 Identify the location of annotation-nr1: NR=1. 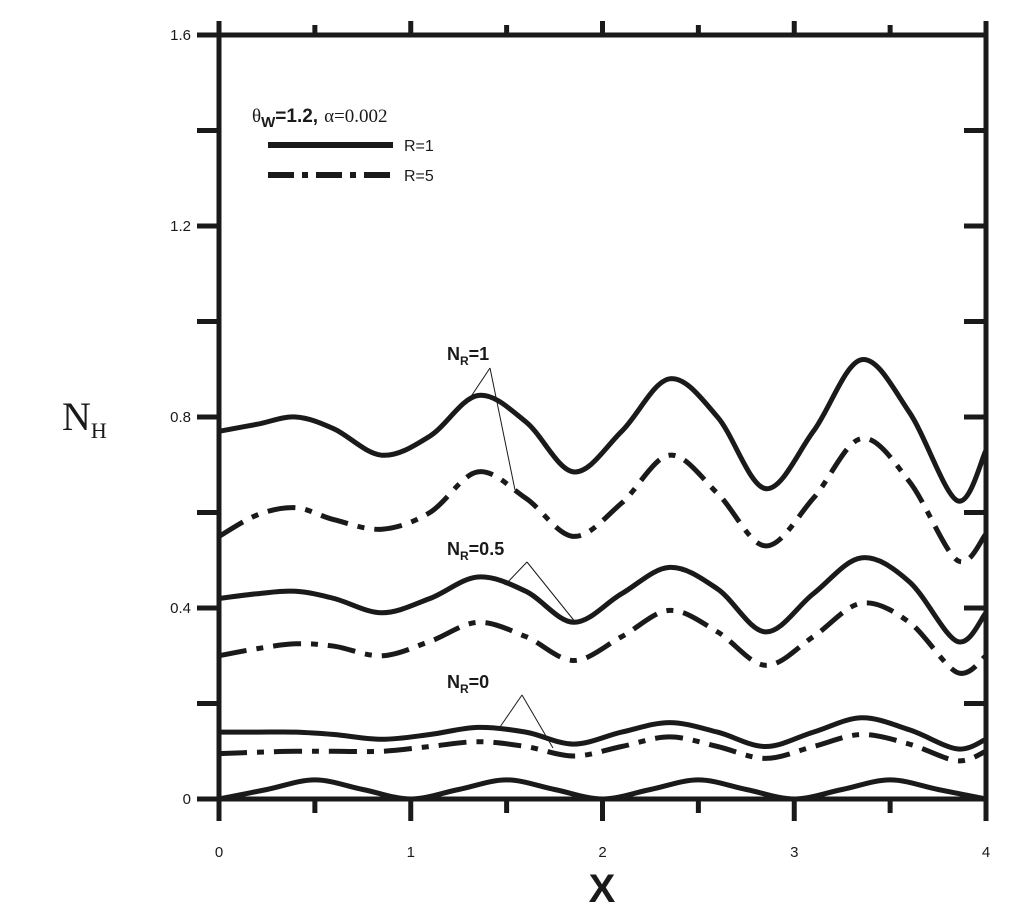
(481, 417).